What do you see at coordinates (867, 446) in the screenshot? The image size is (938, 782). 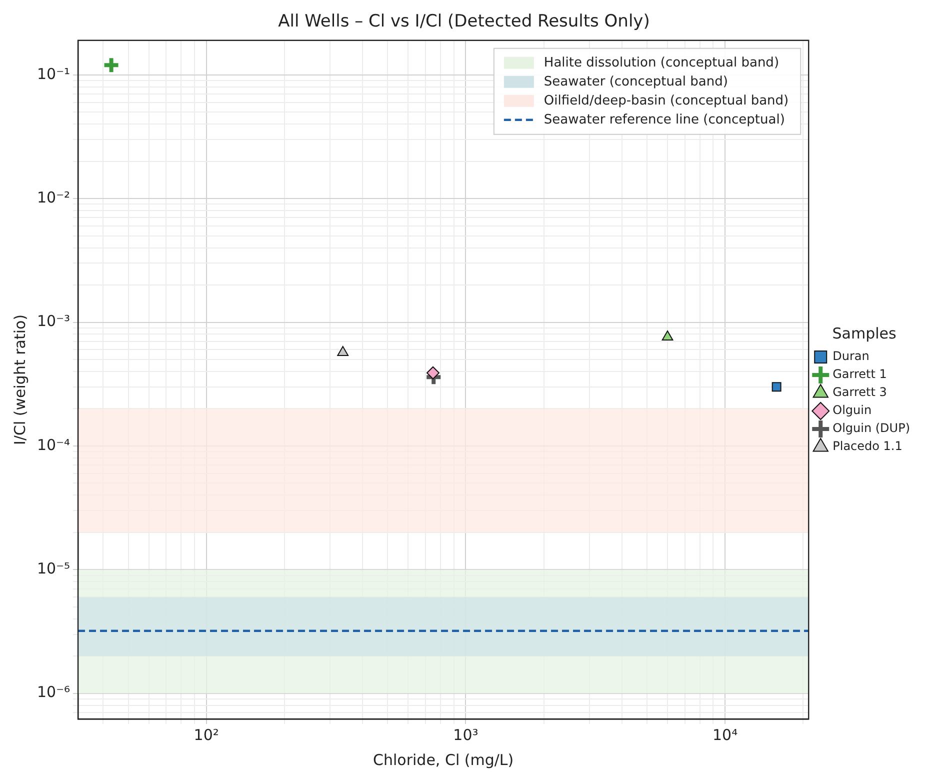 I see `legend-label: Placedo 1.1` at bounding box center [867, 446].